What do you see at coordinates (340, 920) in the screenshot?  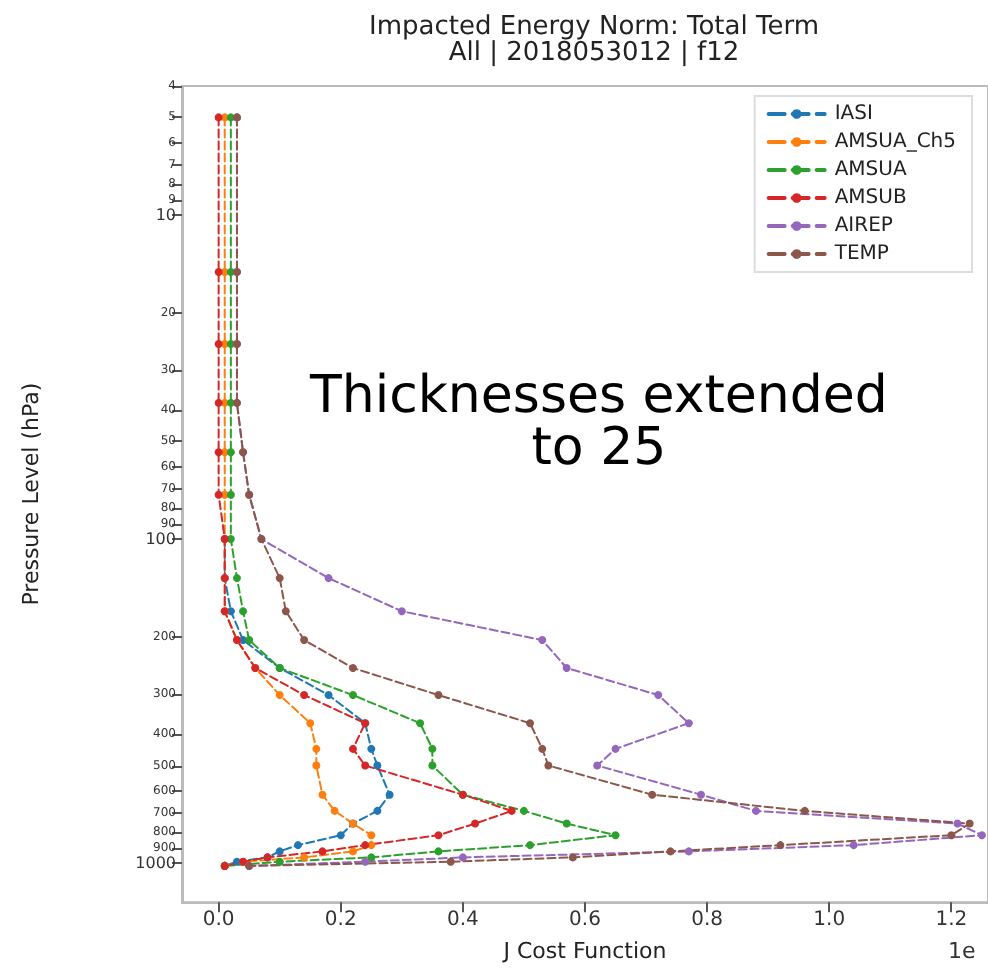 I see `x-tick-label: 0.2` at bounding box center [340, 920].